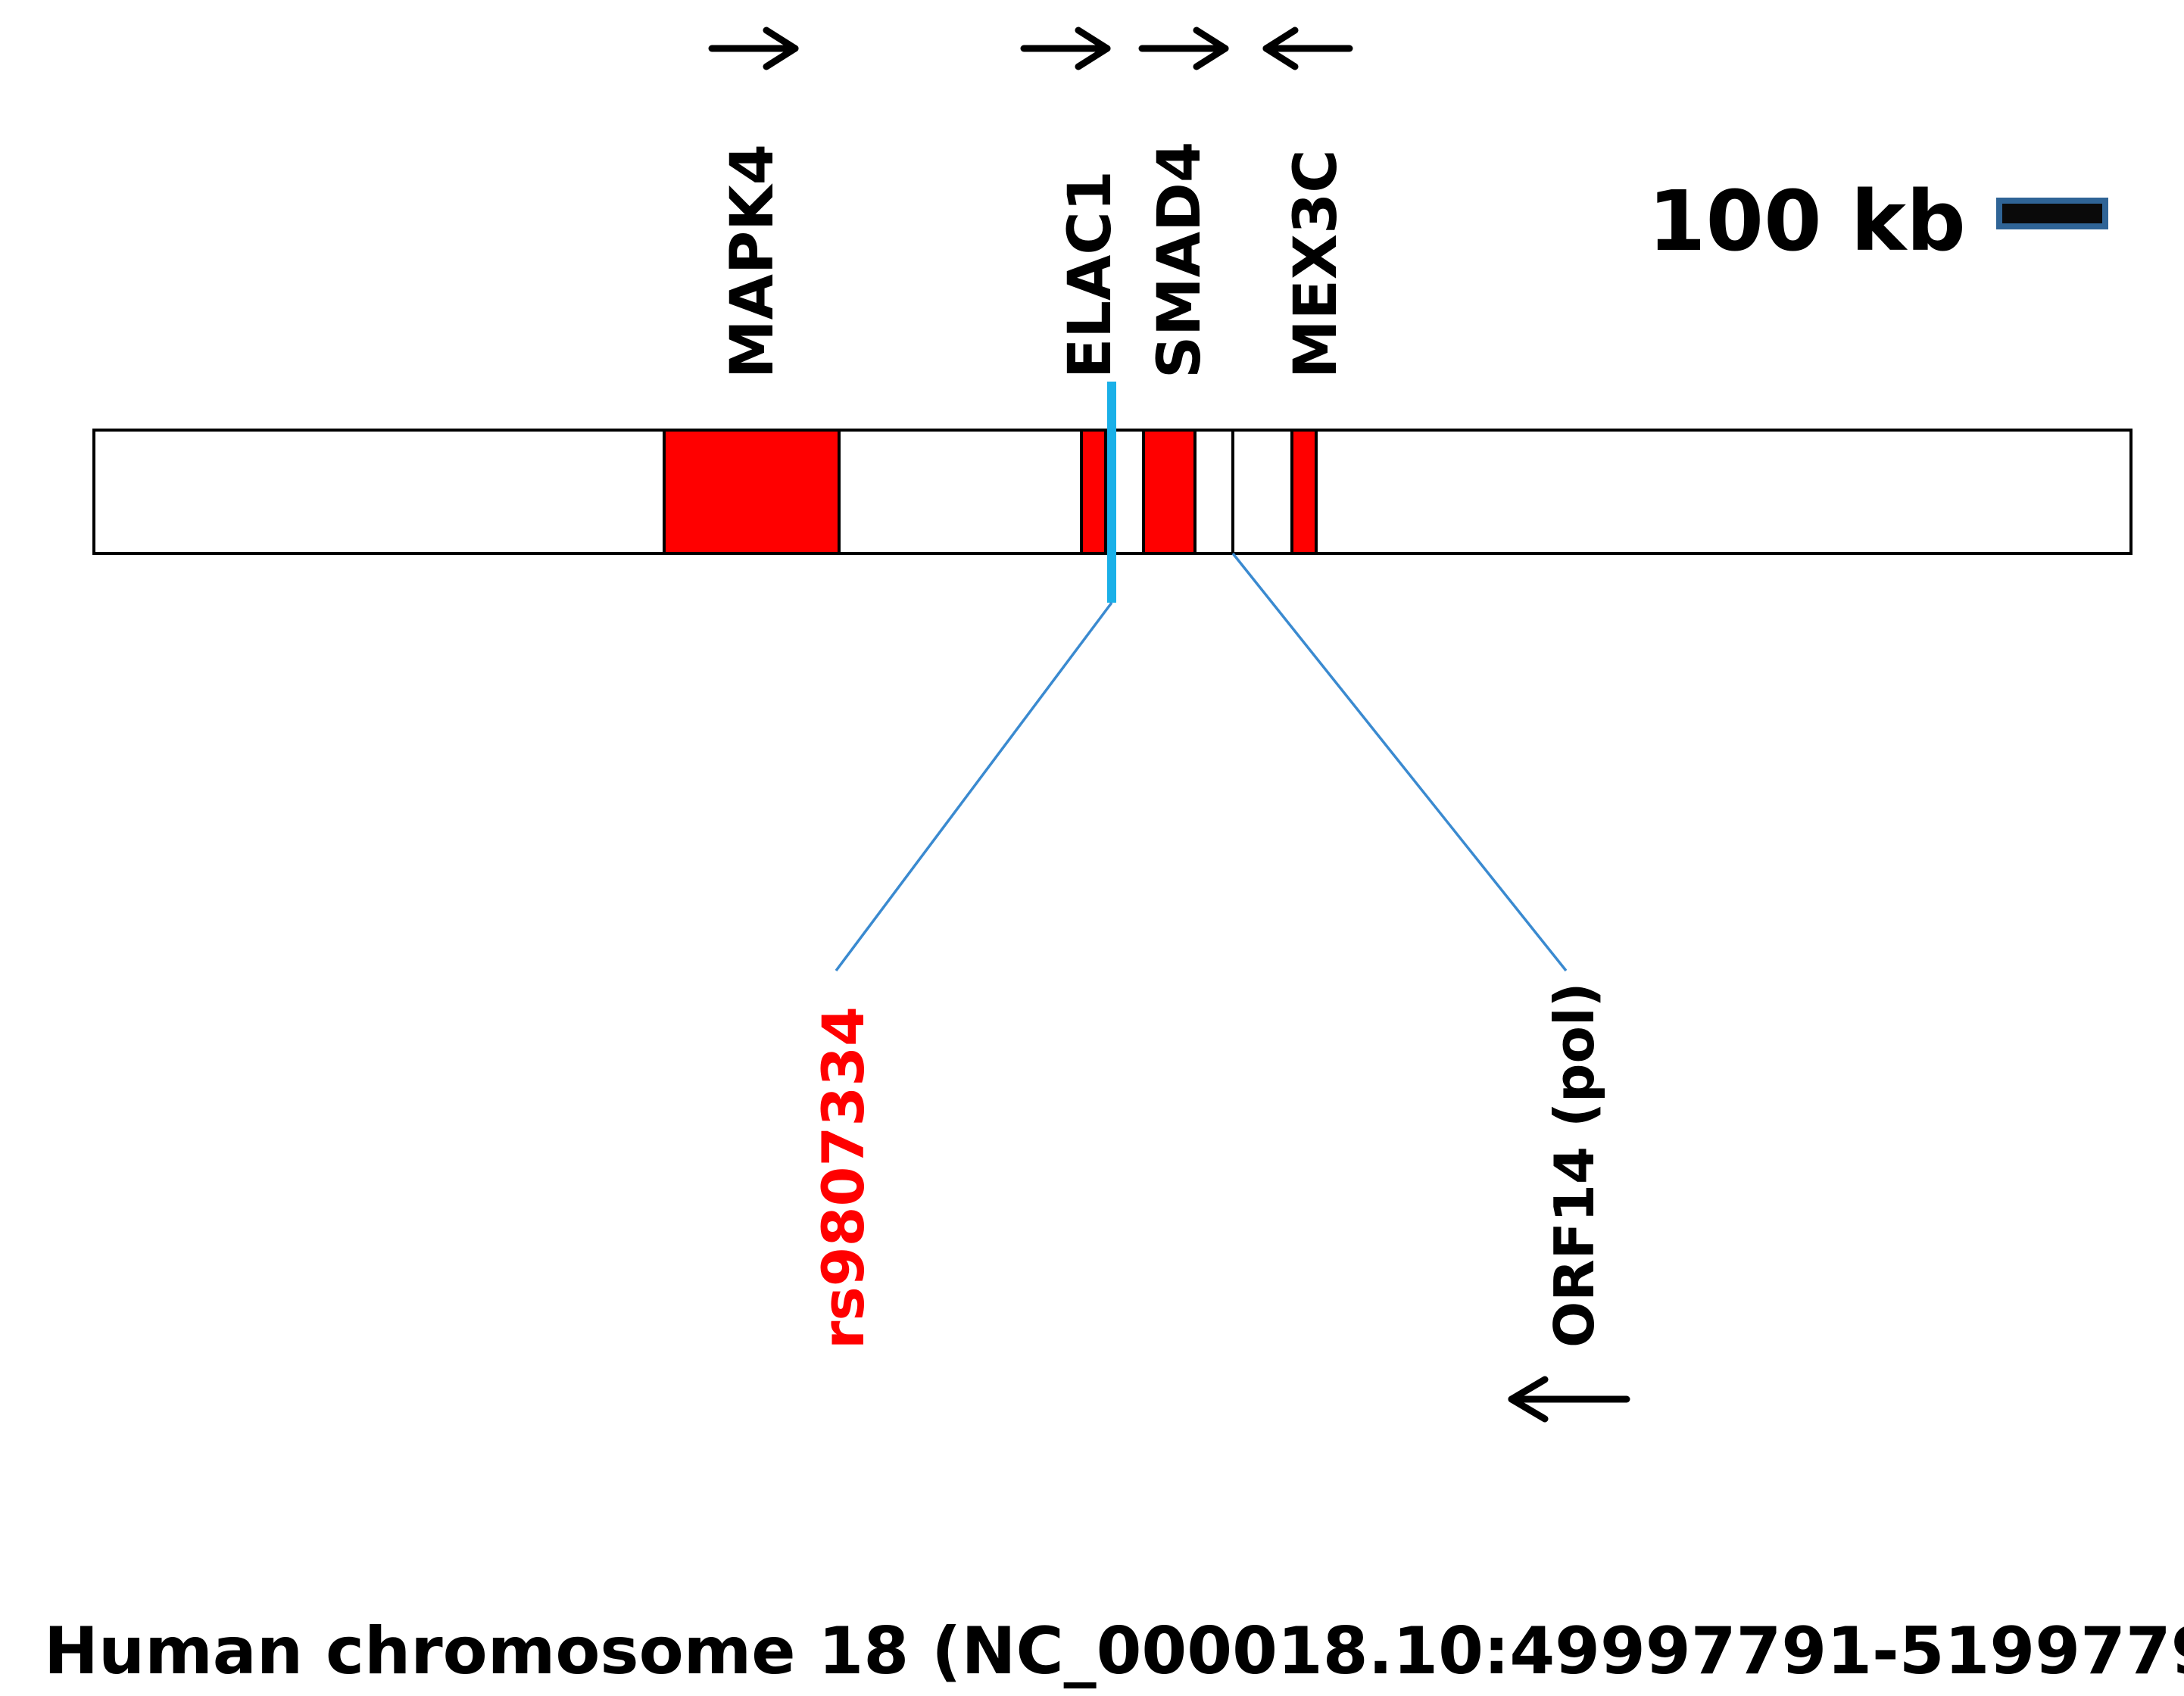 This screenshot has width=2184, height=1696. Describe the element at coordinates (2052, 213) in the screenshot. I see `scale-bar` at that location.